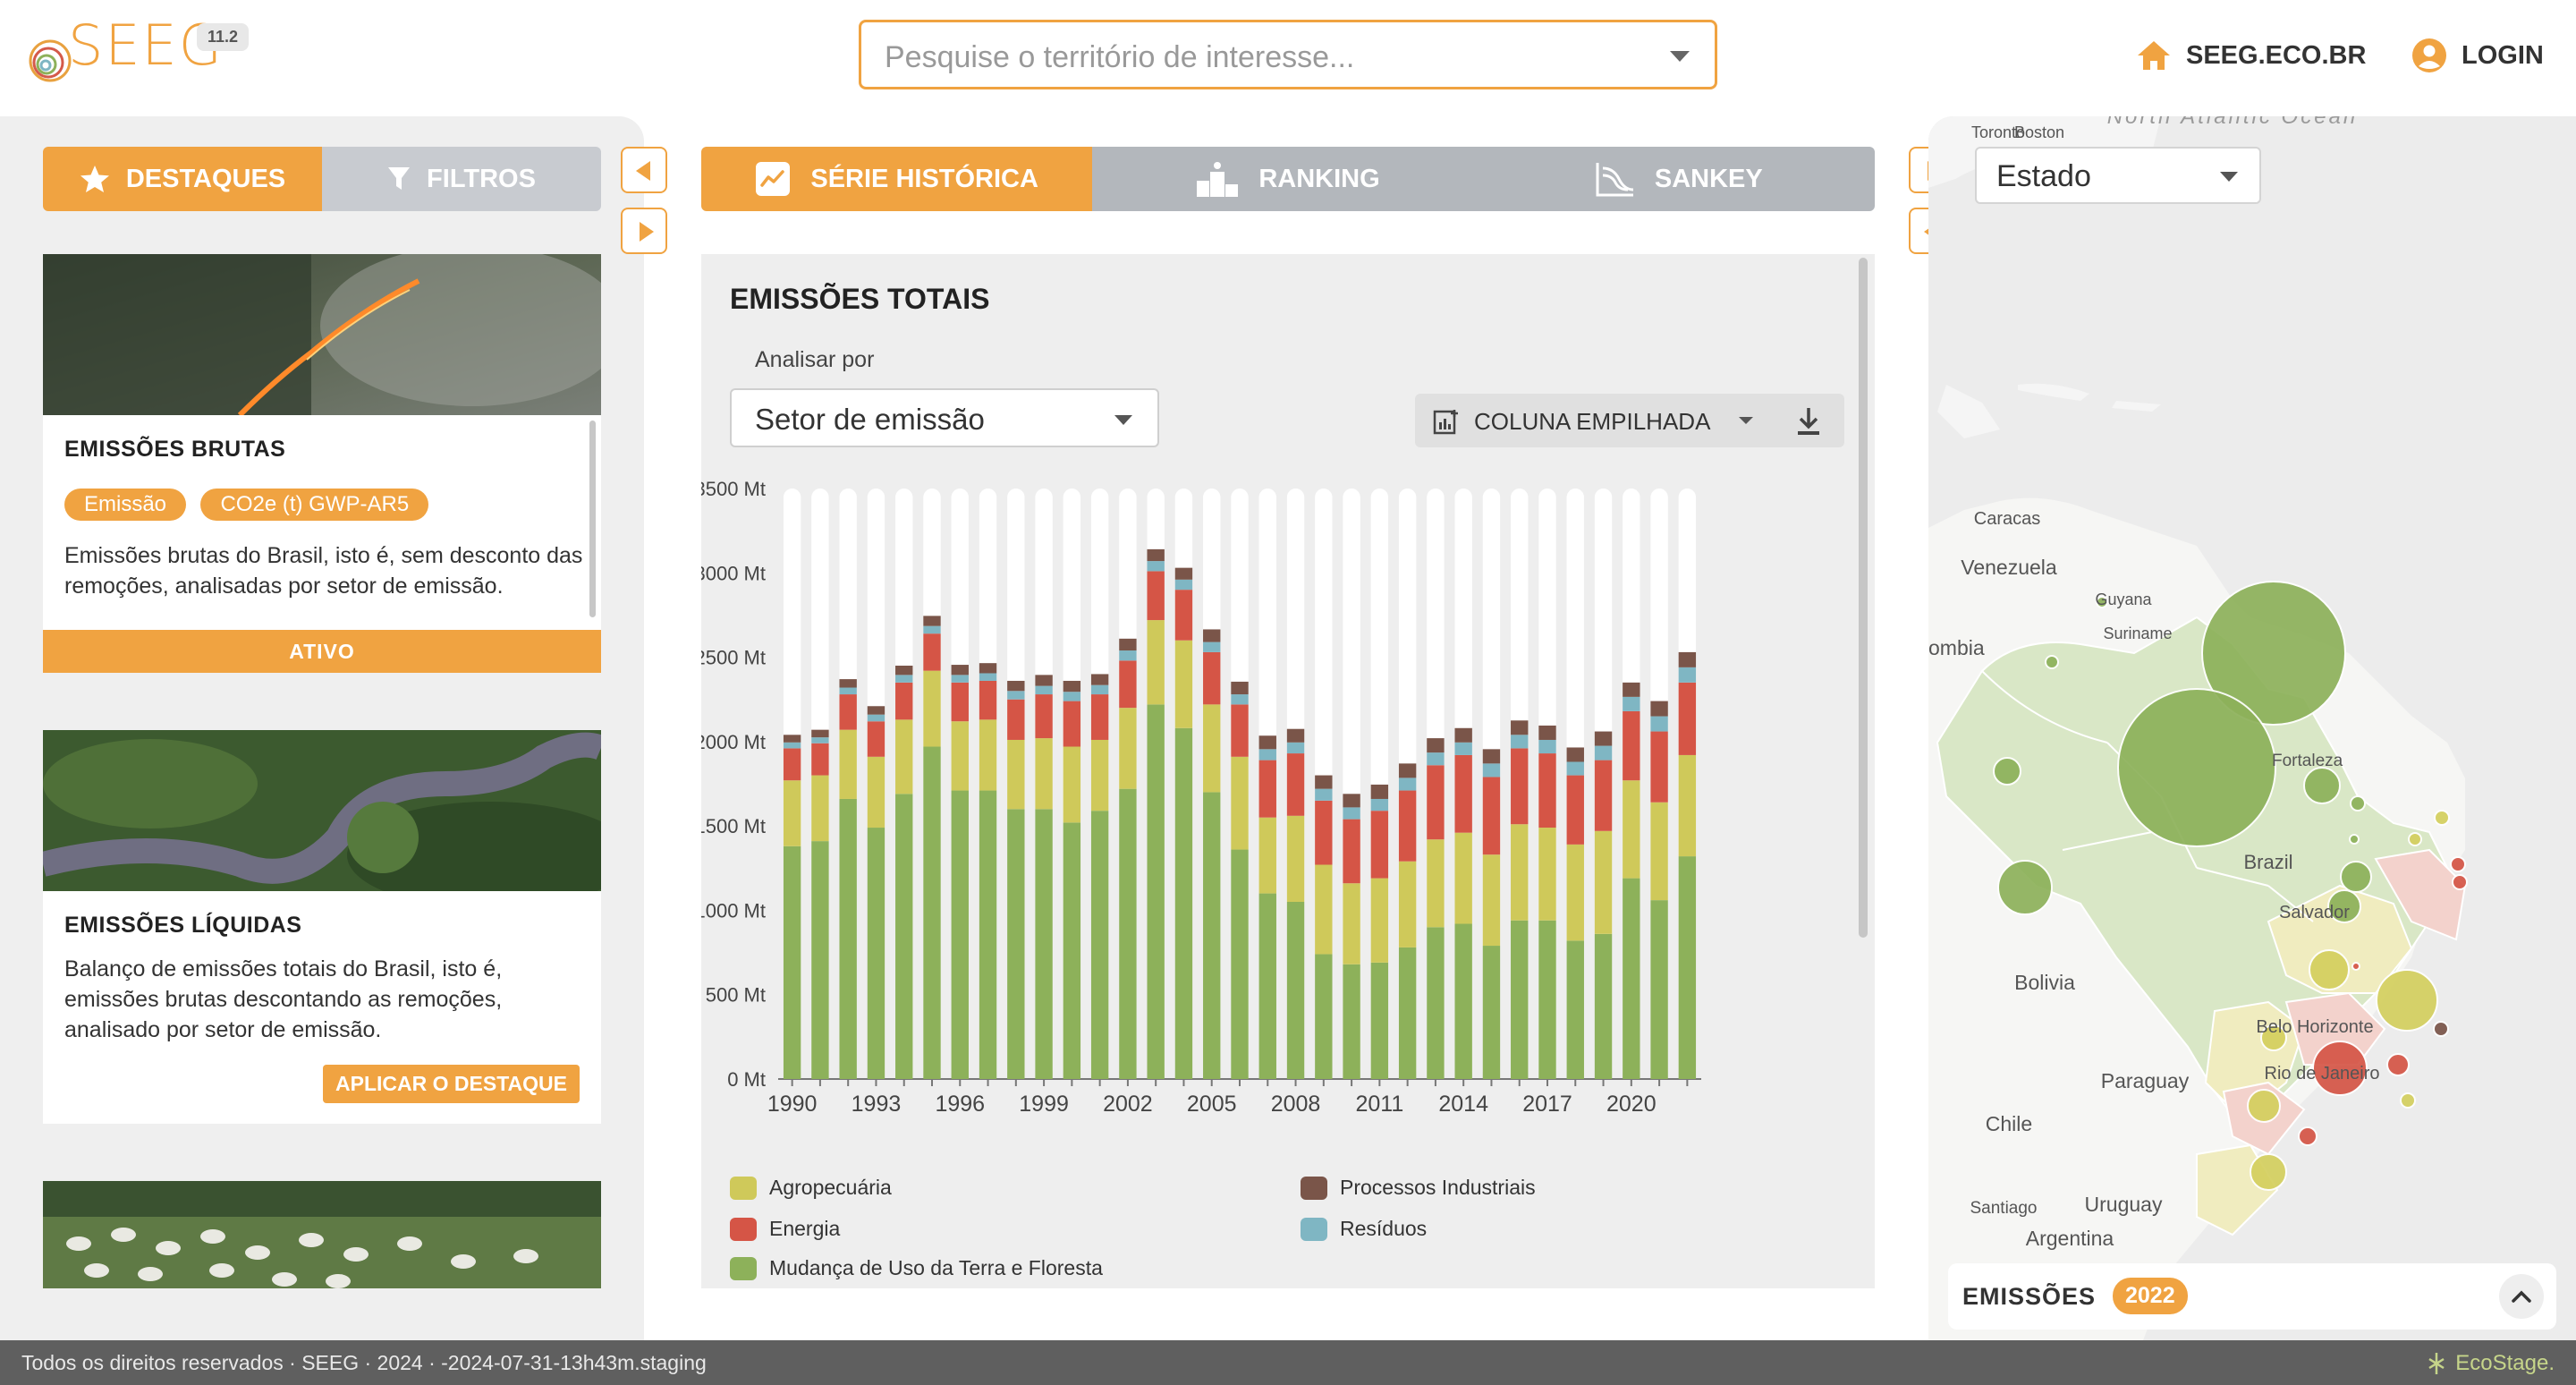  Describe the element at coordinates (1288, 179) in the screenshot. I see `tab-ranking: Ranking` at that location.